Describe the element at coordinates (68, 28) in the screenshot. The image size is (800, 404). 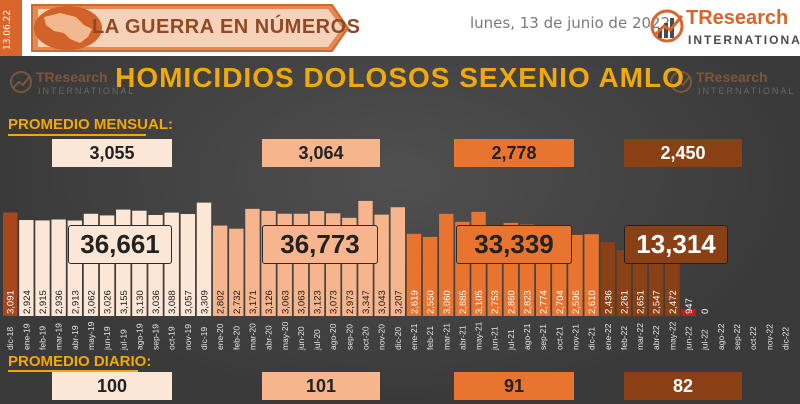
I see `mexico-map-icon` at that location.